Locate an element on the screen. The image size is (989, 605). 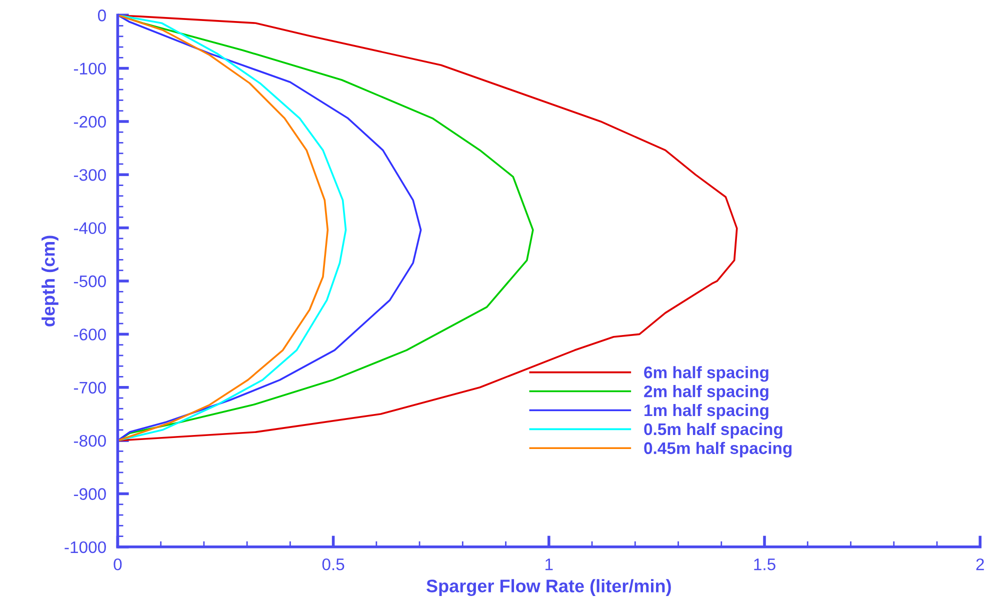
text: 0.45m half spacing is located at coordinates (718, 450).